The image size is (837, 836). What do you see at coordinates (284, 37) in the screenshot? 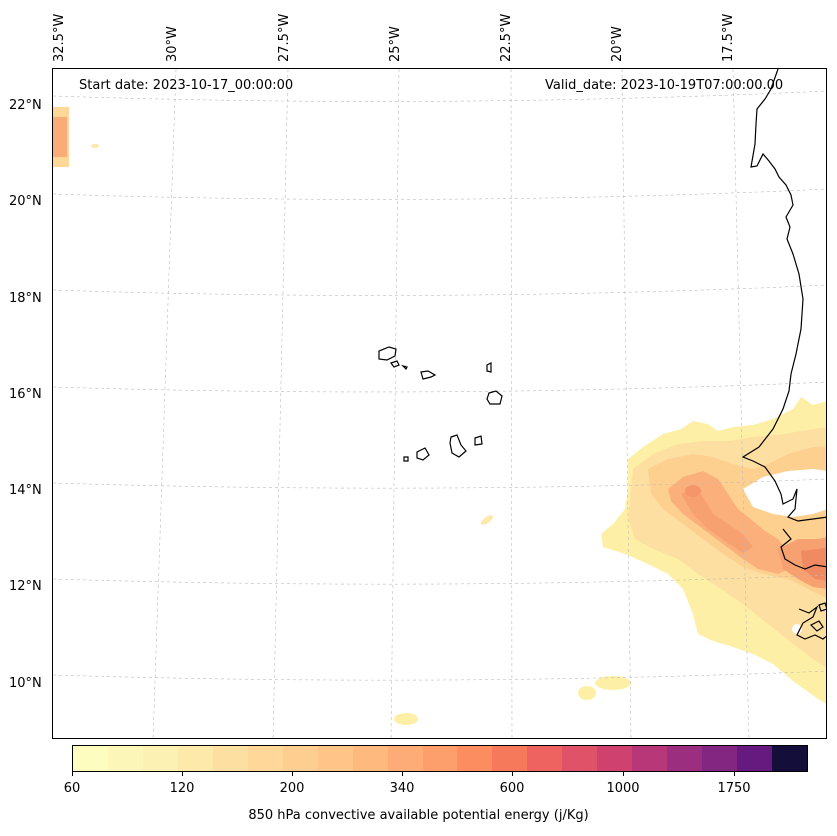
I see `lon-label-27-5w: 27.5°W` at bounding box center [284, 37].